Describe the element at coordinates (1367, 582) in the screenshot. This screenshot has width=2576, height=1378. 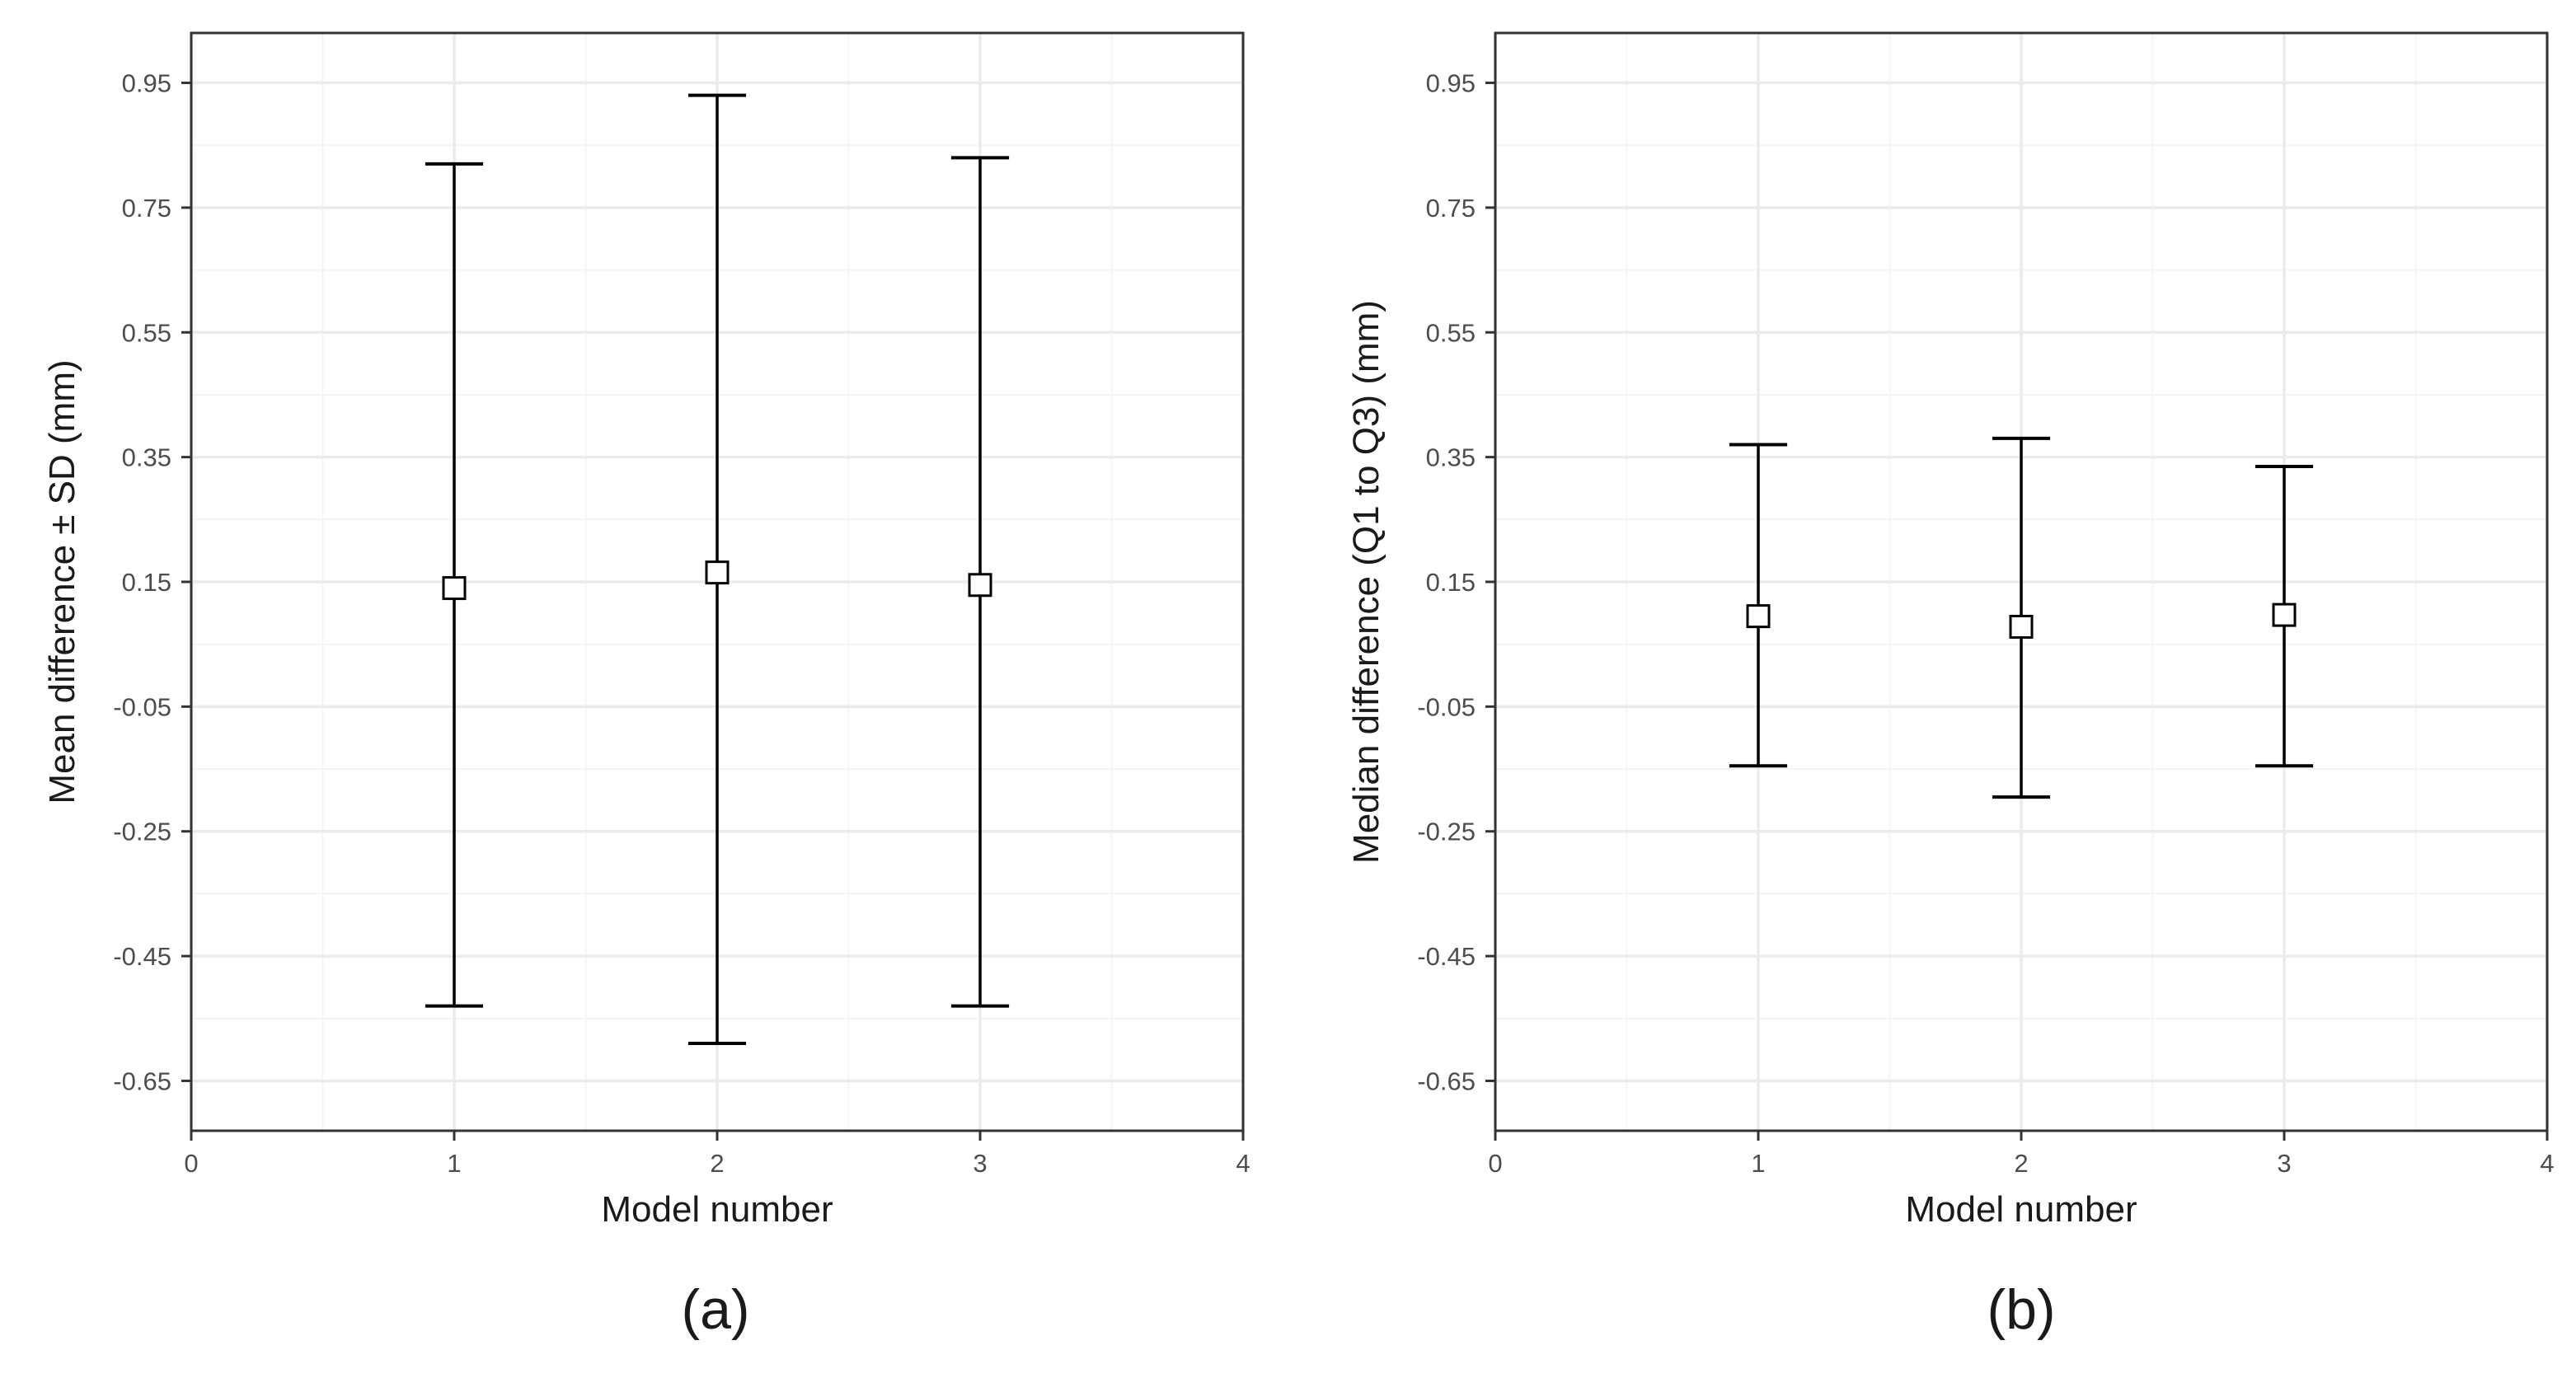
I see `panel-b-y-axis-title: Median difference (Q1 to Q3) (mm)` at that location.